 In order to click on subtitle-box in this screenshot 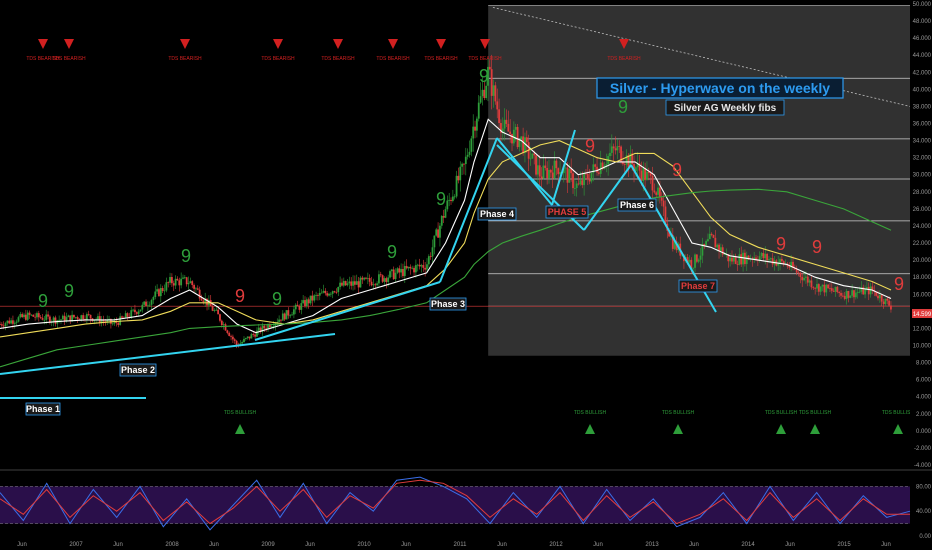, I will do `click(725, 107)`.